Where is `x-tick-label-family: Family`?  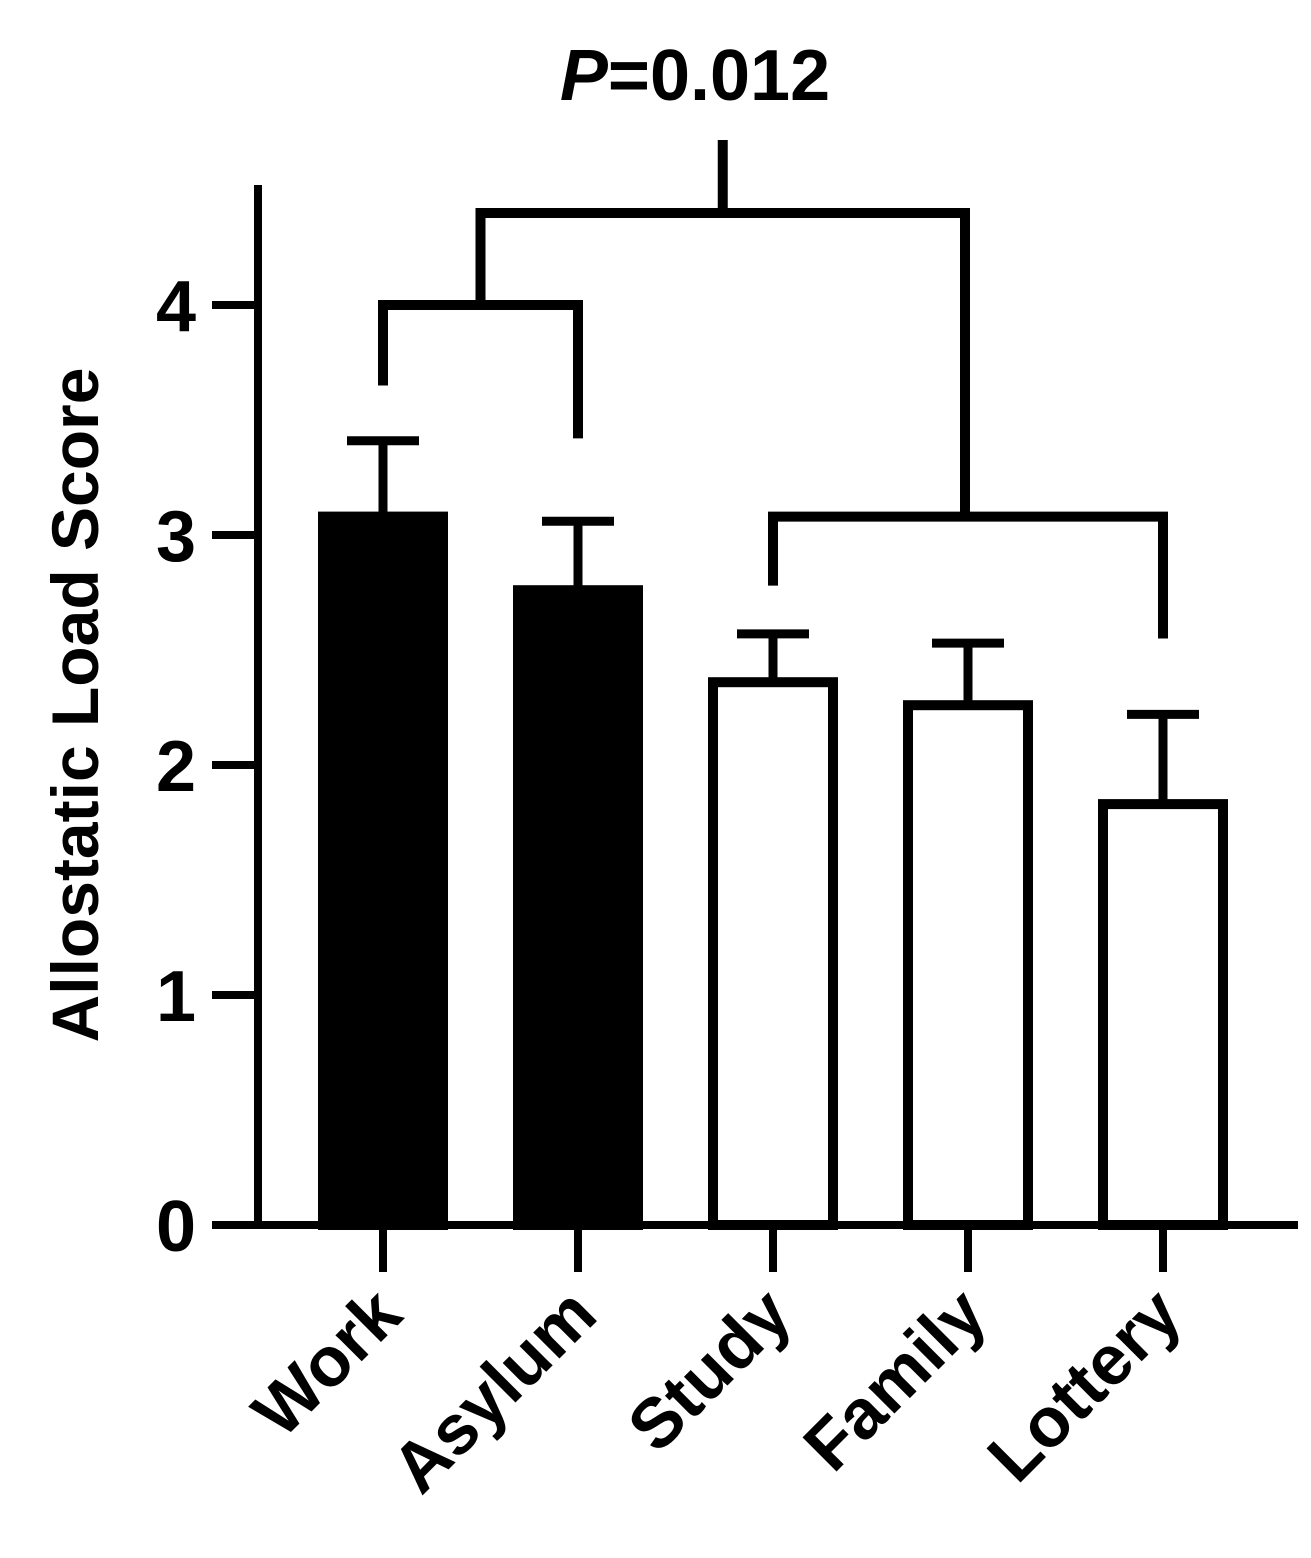
x-tick-label-family: Family is located at coordinates (895, 1379).